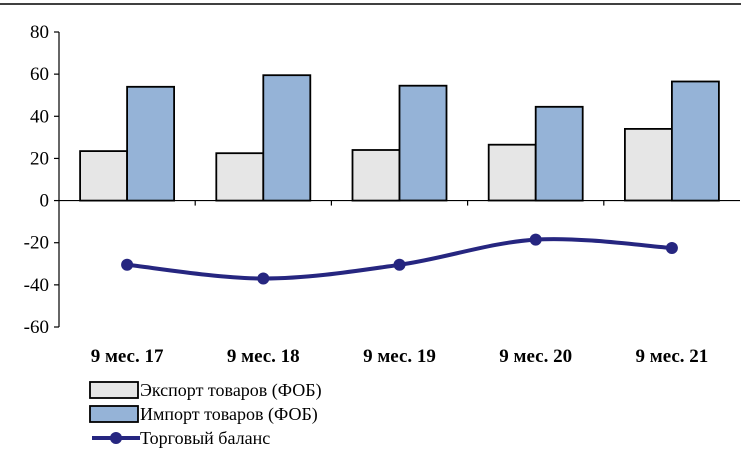 The height and width of the screenshot is (462, 741). I want to click on category-label: 9 мес. 21, so click(672, 356).